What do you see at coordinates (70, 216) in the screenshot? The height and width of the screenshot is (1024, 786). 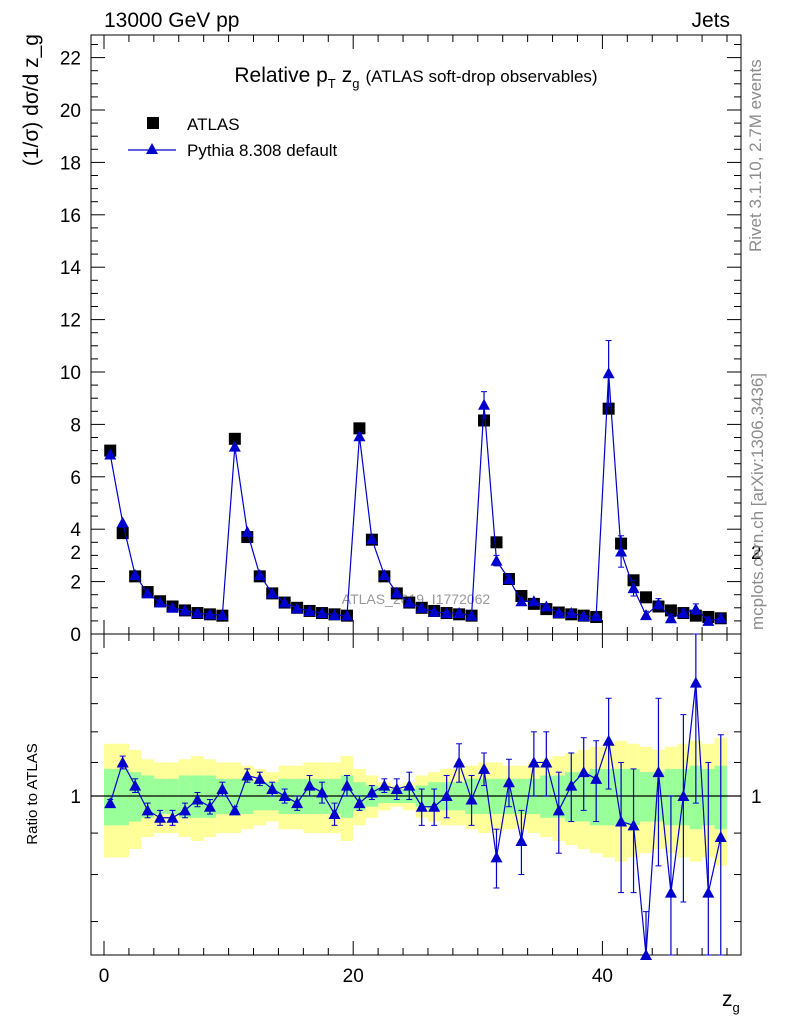 I see `y-tick-label: 16` at bounding box center [70, 216].